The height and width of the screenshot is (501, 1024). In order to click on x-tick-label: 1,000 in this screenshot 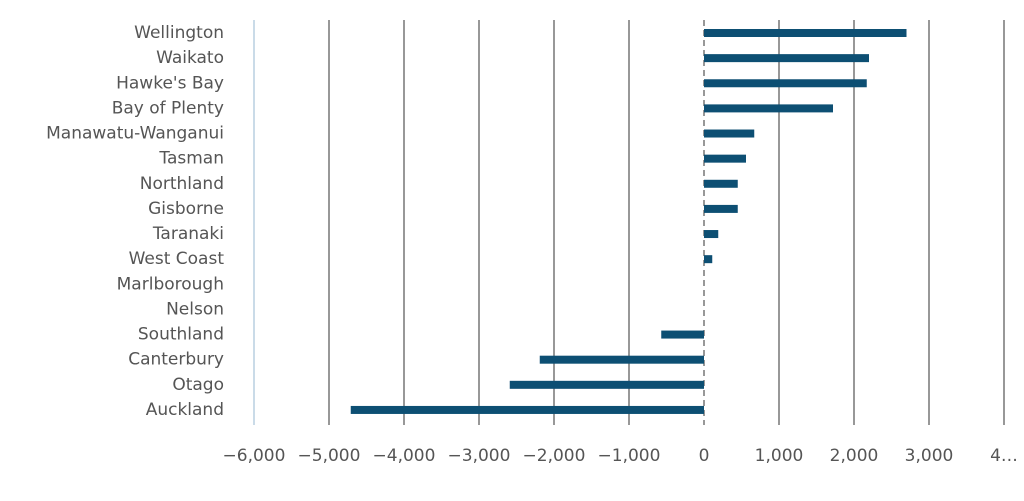, I will do `click(779, 456)`.